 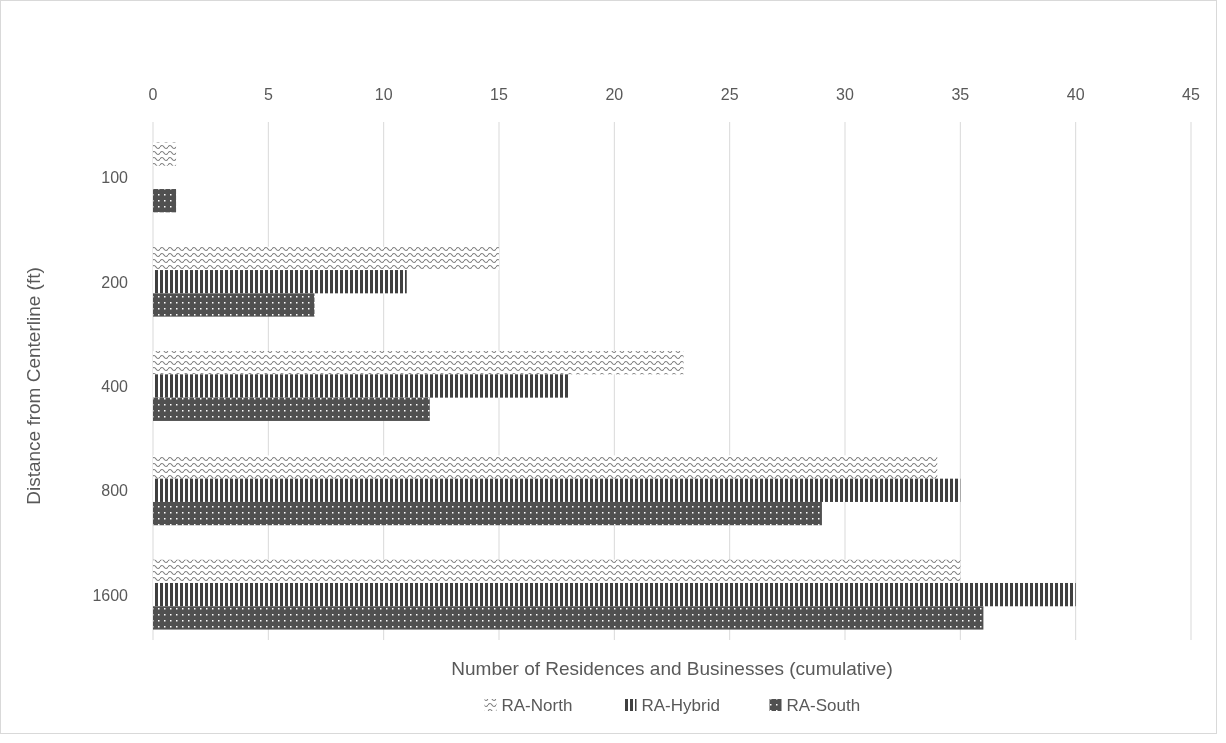 What do you see at coordinates (537, 705) in the screenshot?
I see `legend-label: RA-North` at bounding box center [537, 705].